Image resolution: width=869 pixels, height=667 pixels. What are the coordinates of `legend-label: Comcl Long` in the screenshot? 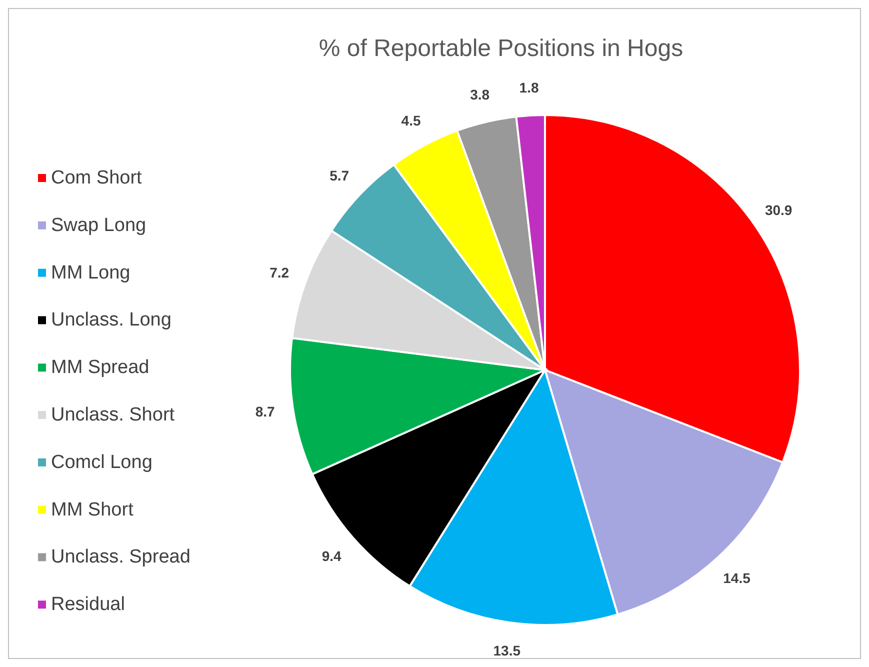 It's located at (101, 462).